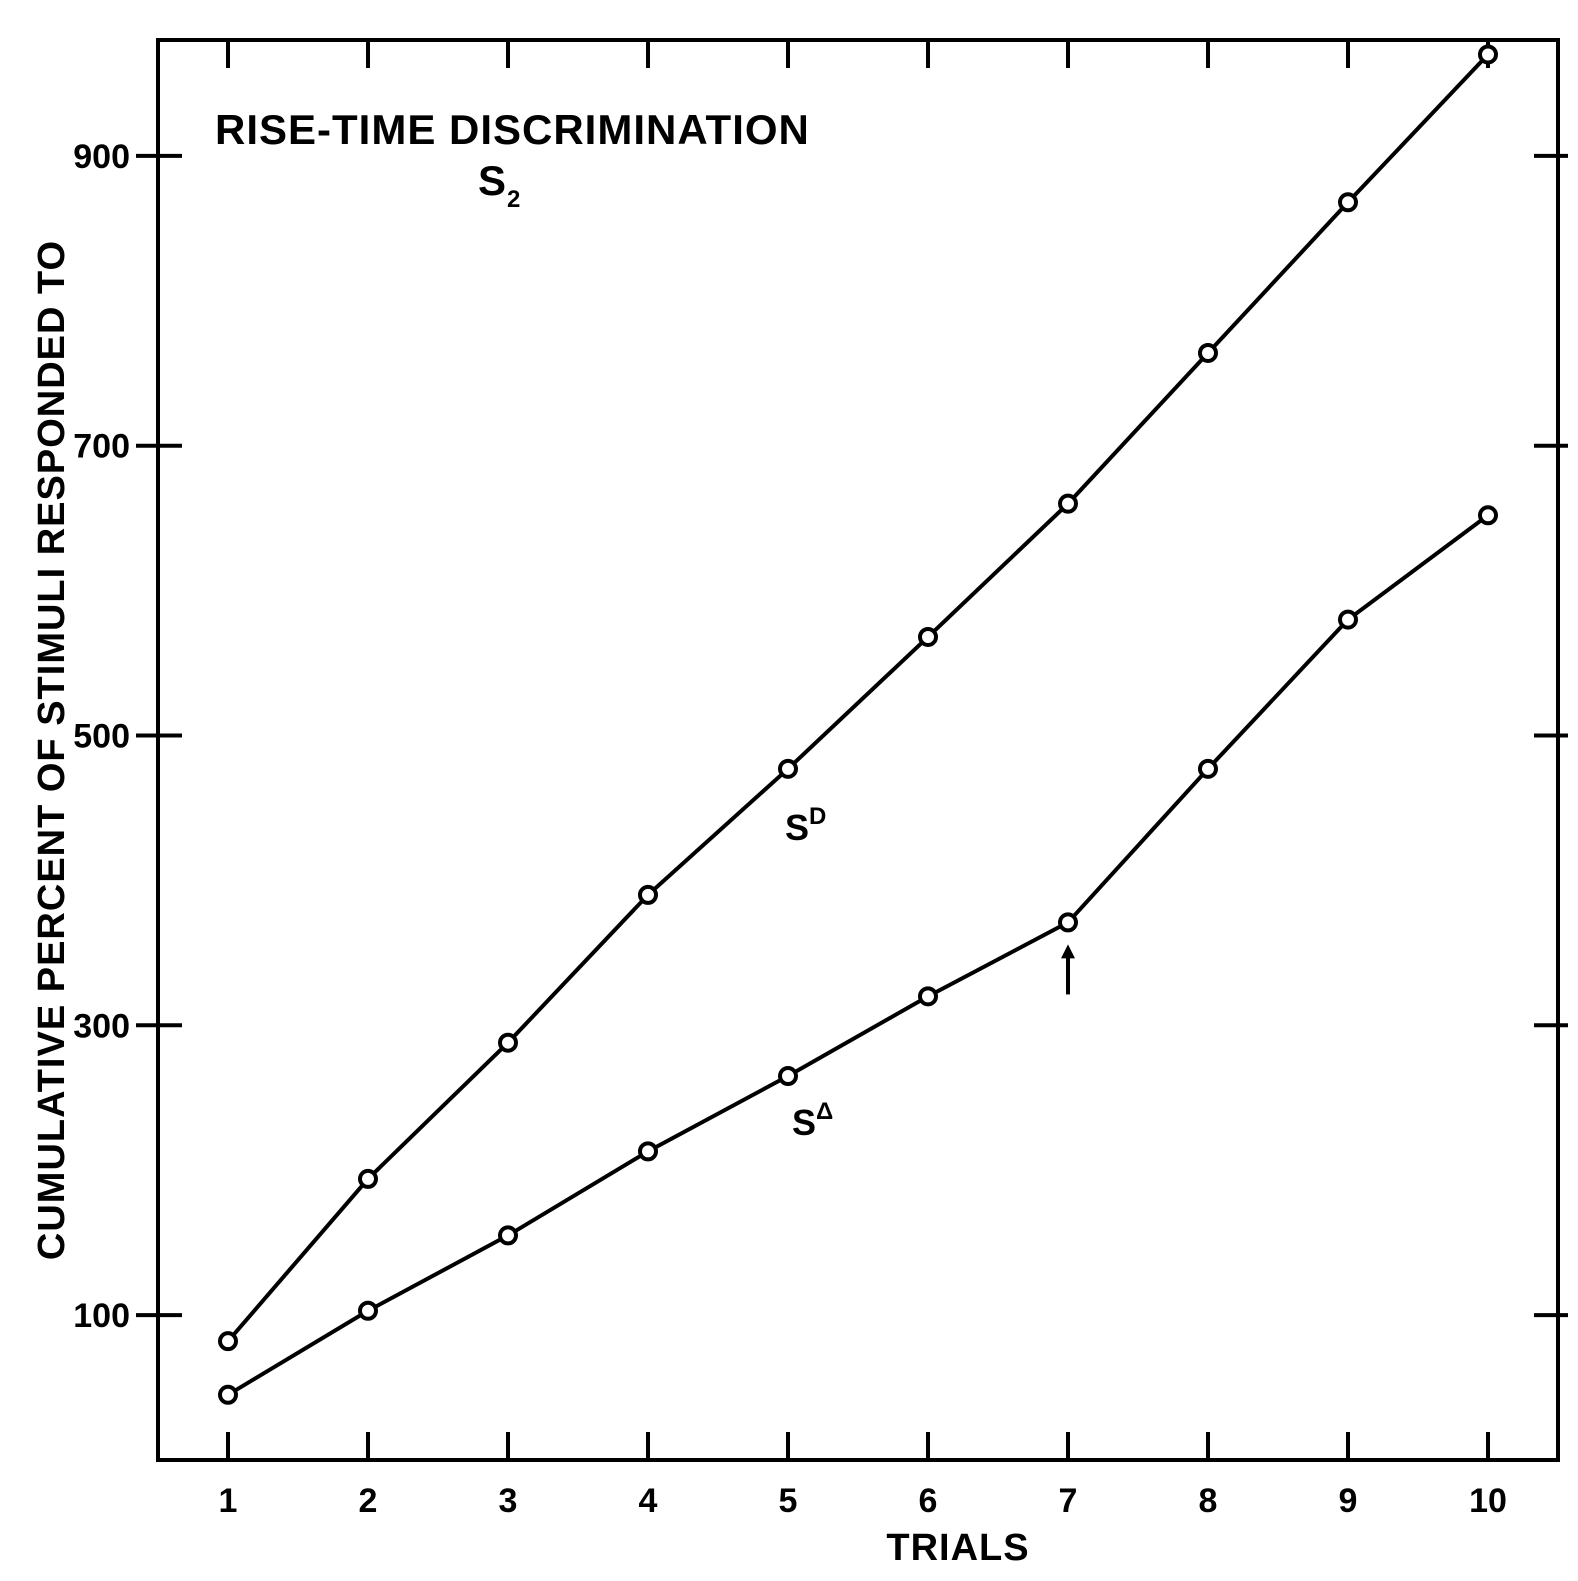 The height and width of the screenshot is (1581, 1578). Describe the element at coordinates (928, 1501) in the screenshot. I see `x-tick-label: 6` at that location.